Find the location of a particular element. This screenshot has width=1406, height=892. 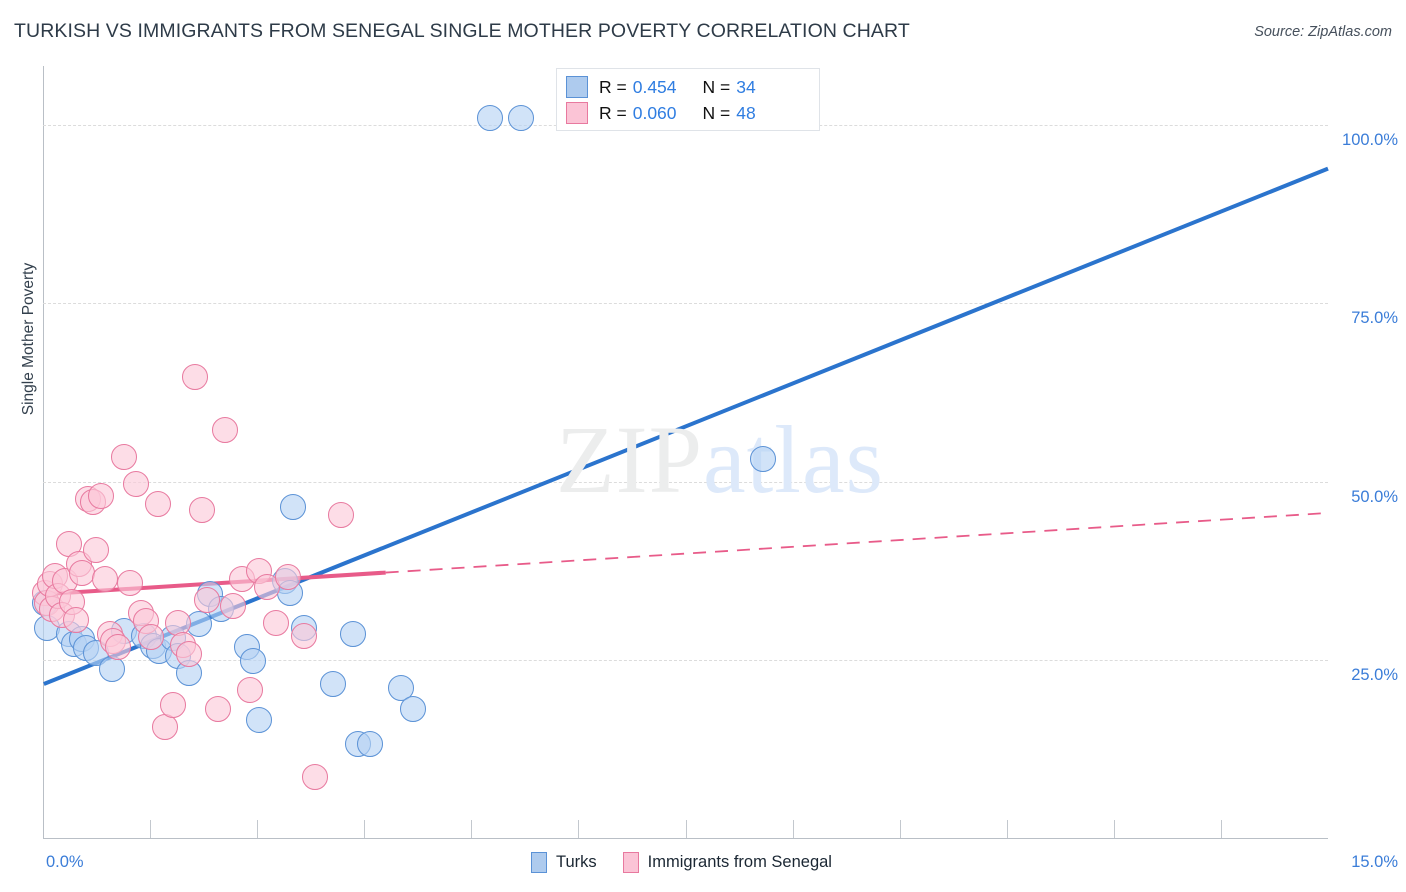

stats-r-label-turks: R = is located at coordinates (613, 86).